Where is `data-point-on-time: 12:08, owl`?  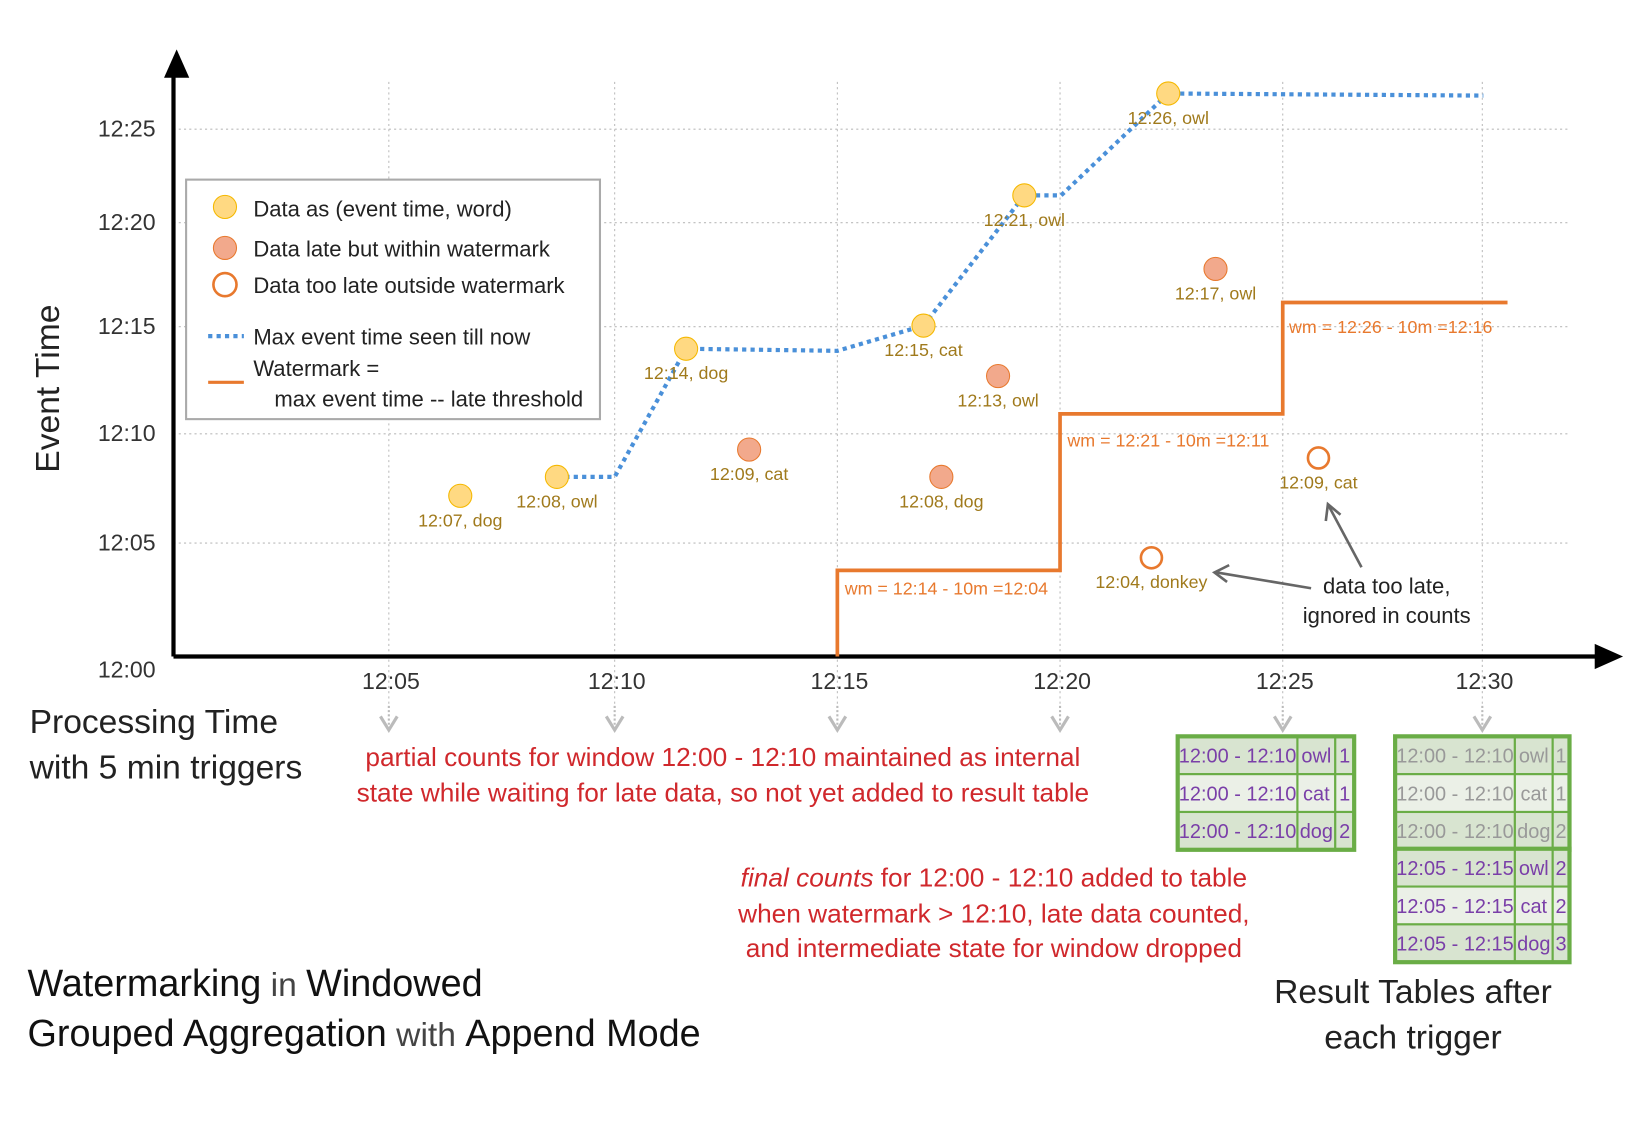 data-point-on-time: 12:08, owl is located at coordinates (557, 487).